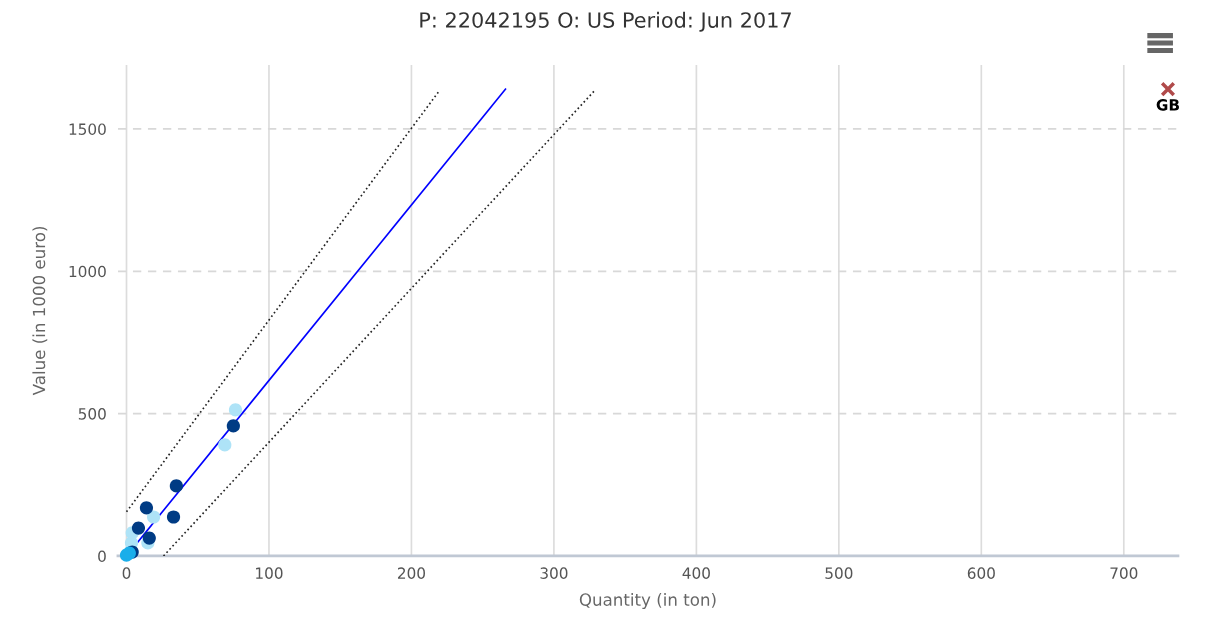 Image resolution: width=1211 pixels, height=624 pixels. What do you see at coordinates (696, 573) in the screenshot?
I see `x-tick-label: 400` at bounding box center [696, 573].